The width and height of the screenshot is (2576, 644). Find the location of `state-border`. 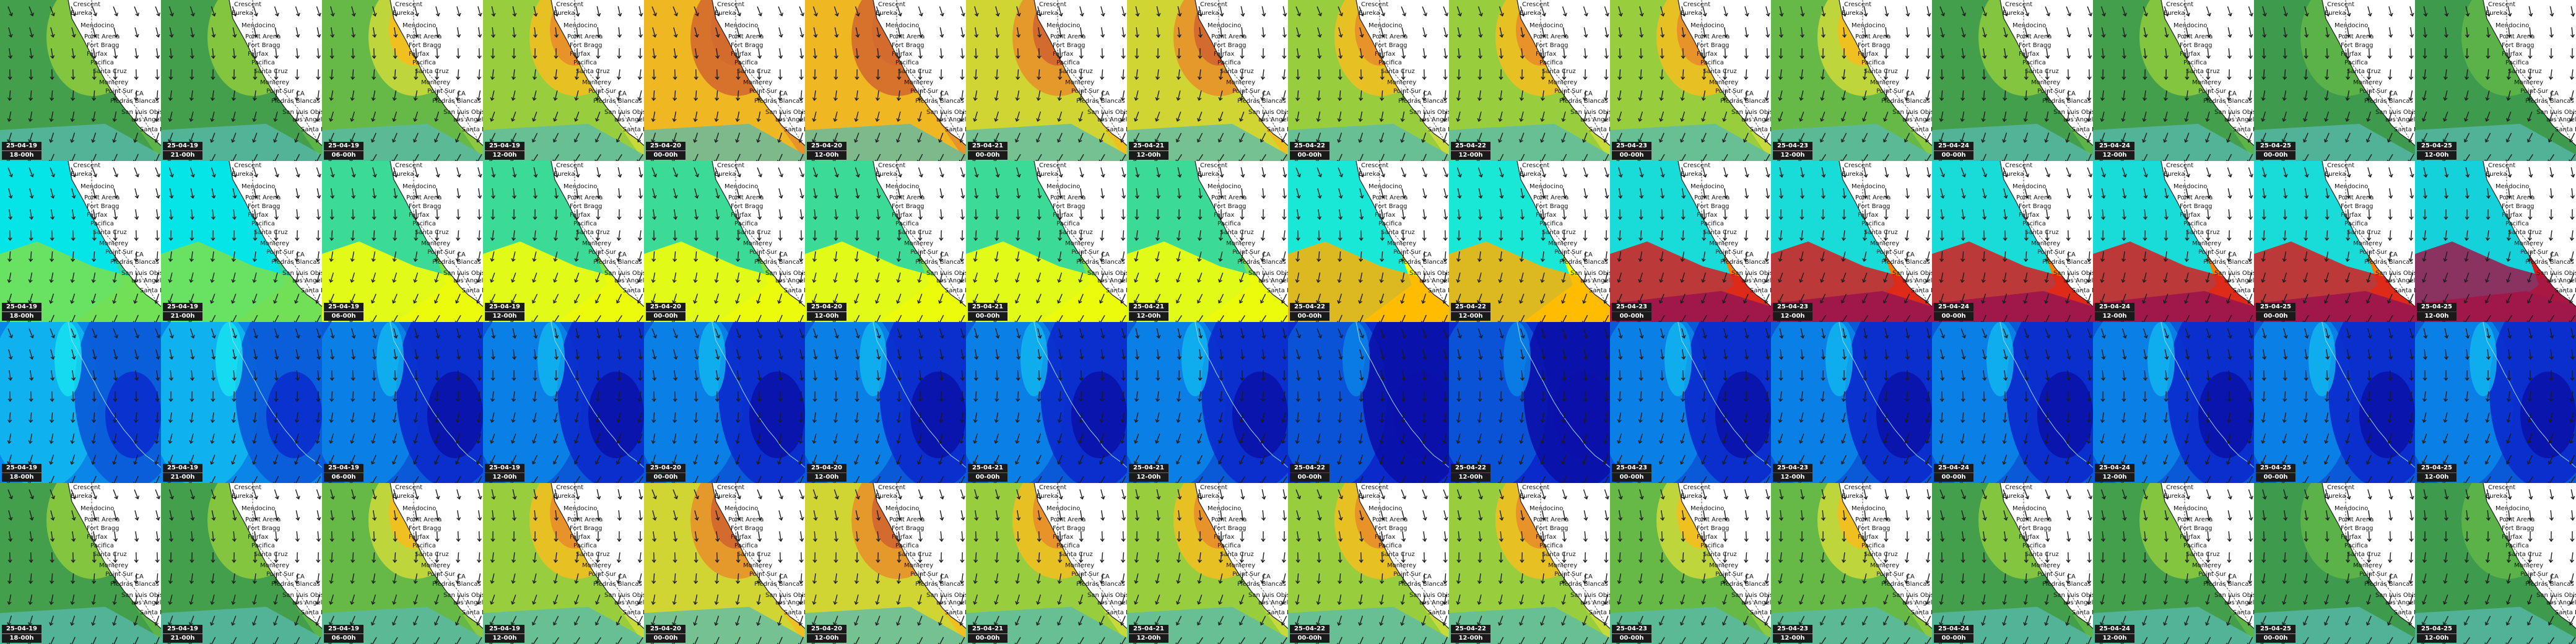

state-border is located at coordinates (124, 70).